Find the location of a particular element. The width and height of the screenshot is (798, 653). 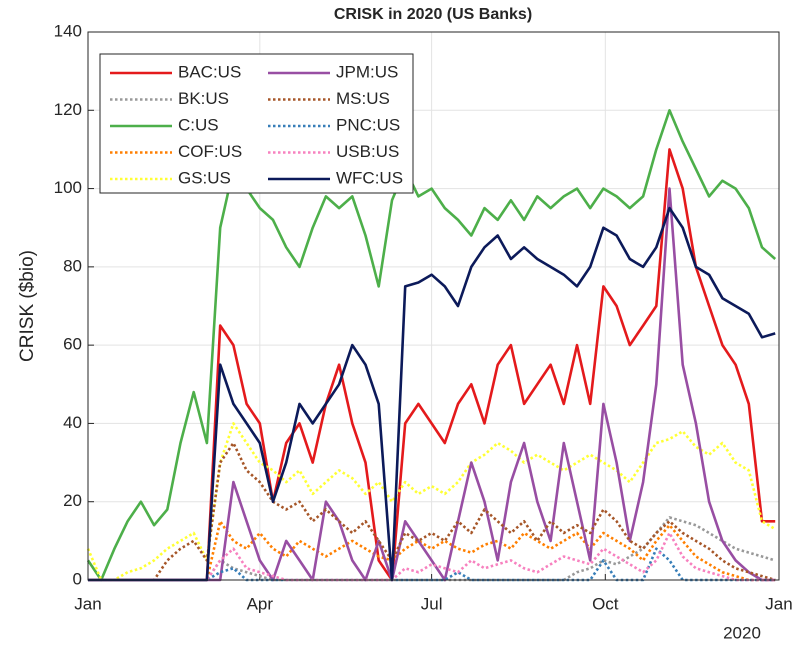

y-tick-label: 120 is located at coordinates (68, 109).